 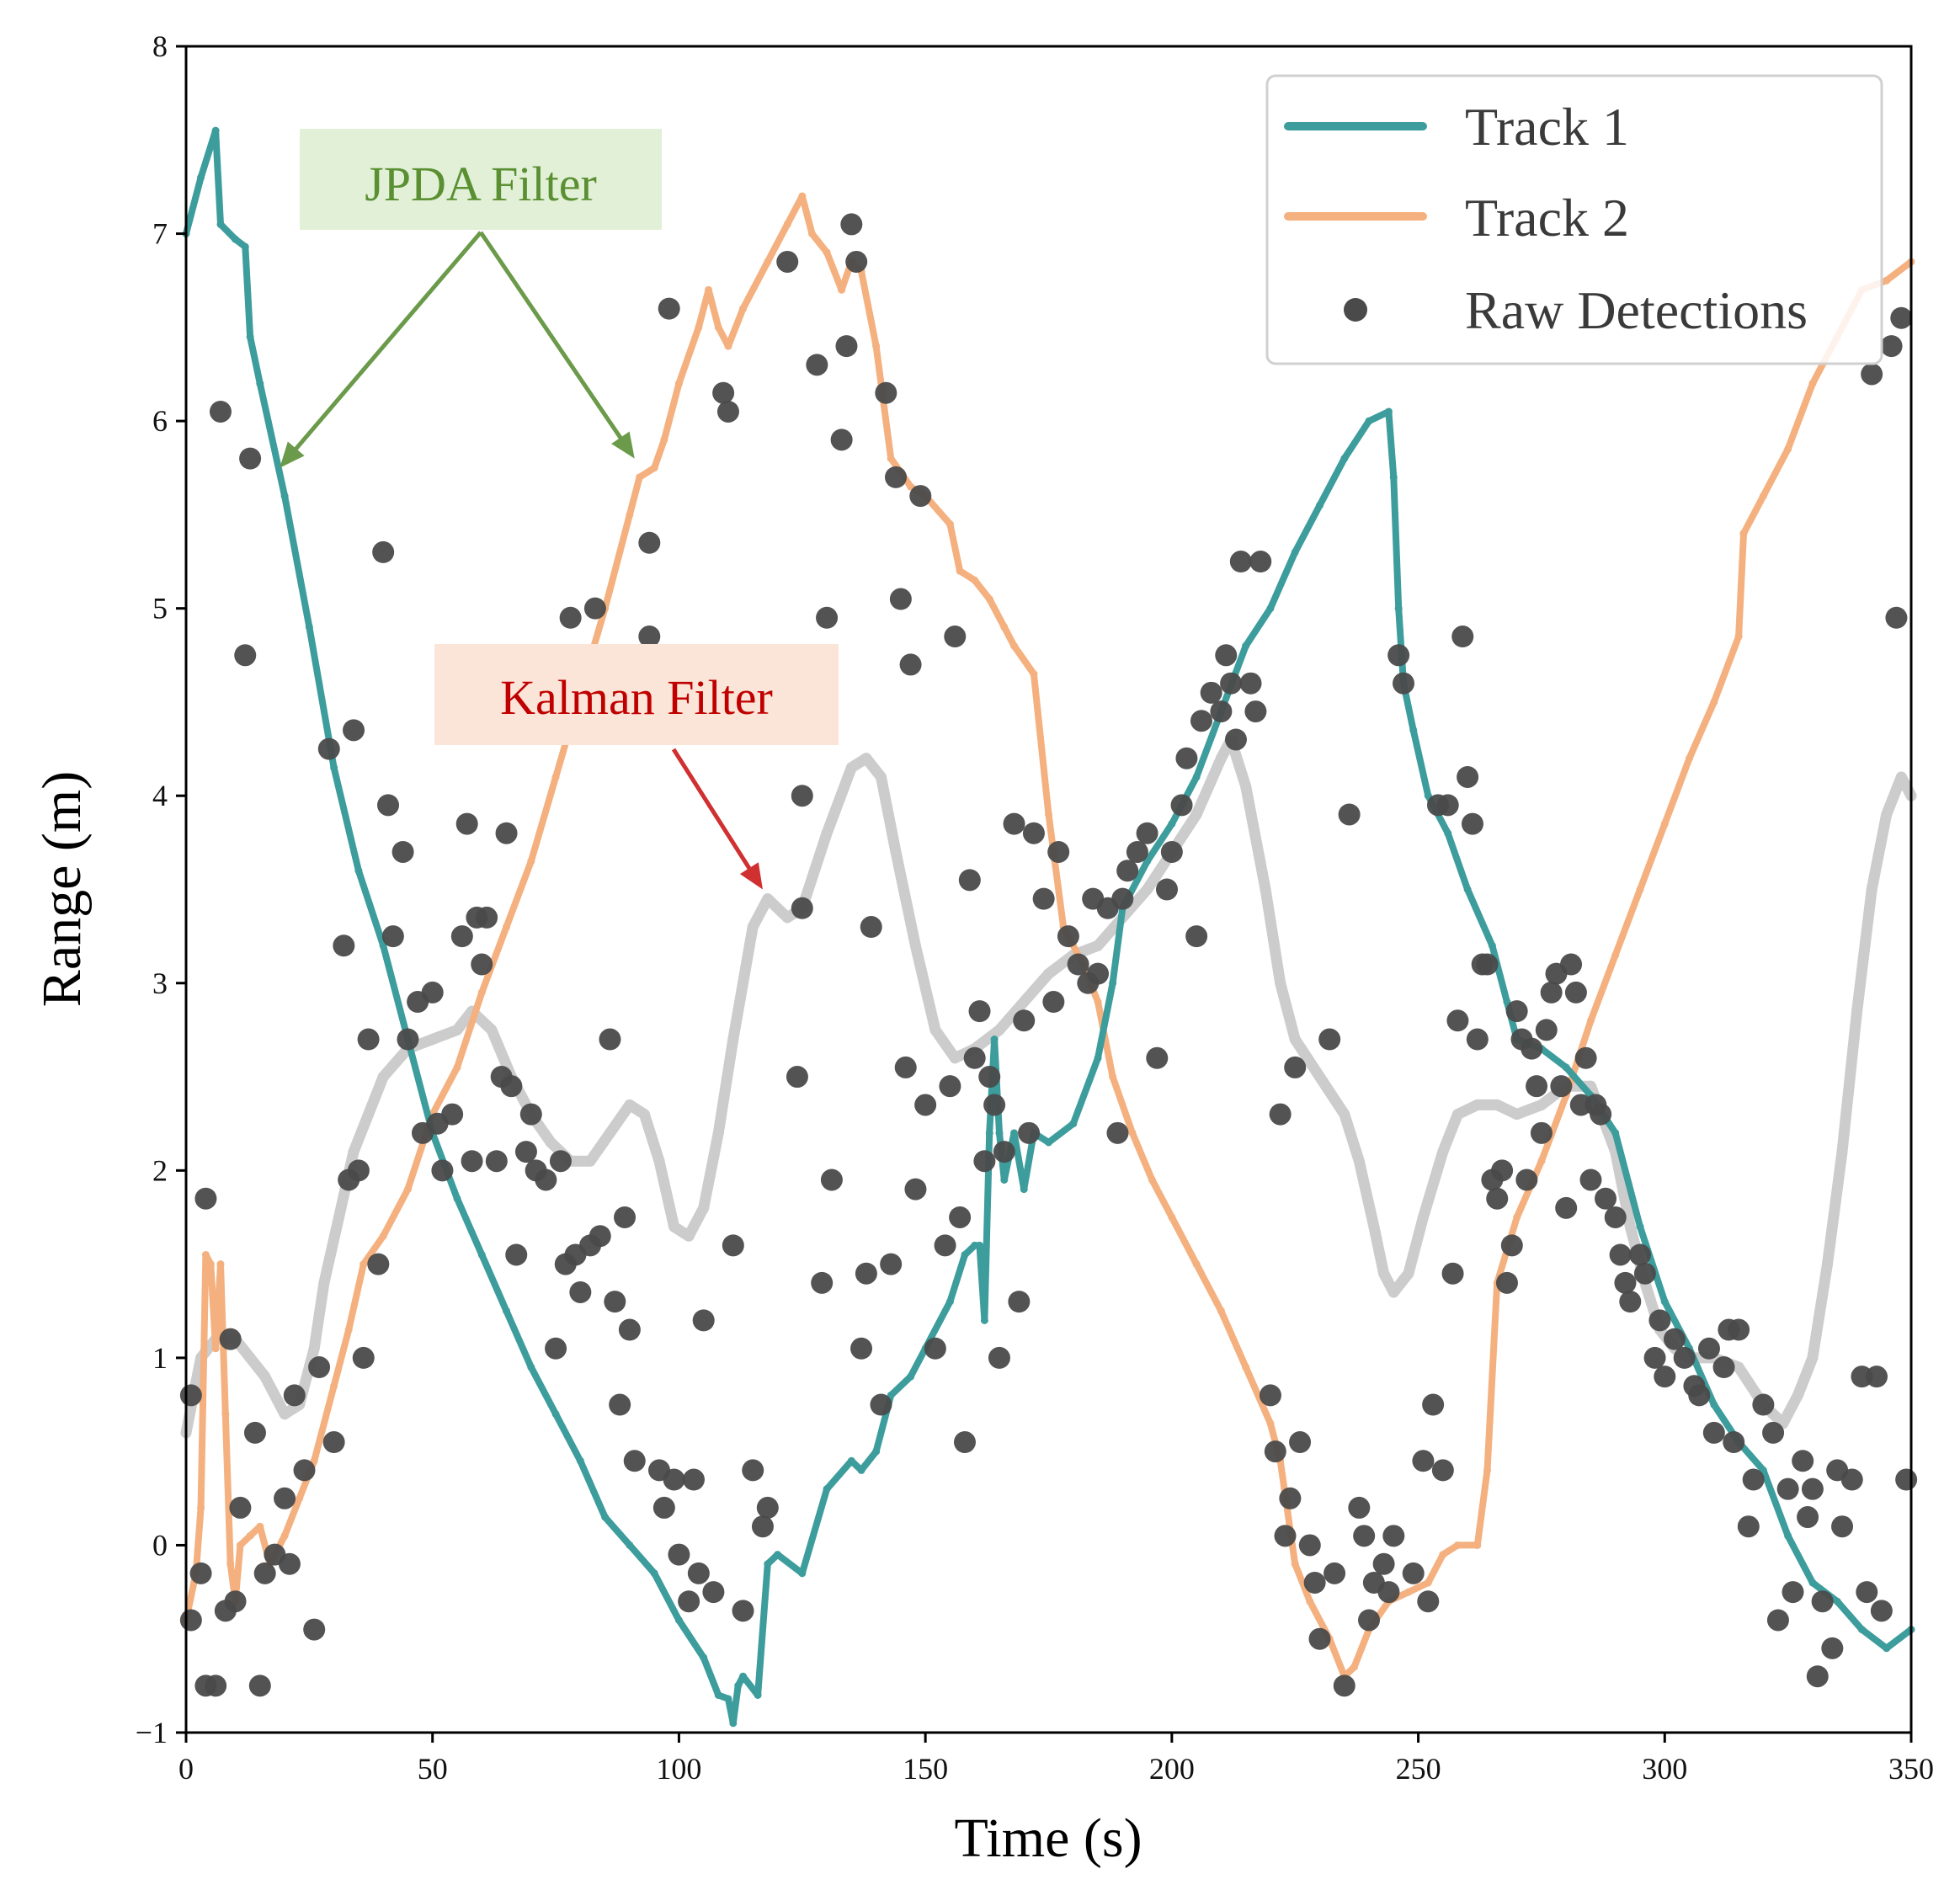 I want to click on x-tick-label: 200, so click(x=1172, y=1769).